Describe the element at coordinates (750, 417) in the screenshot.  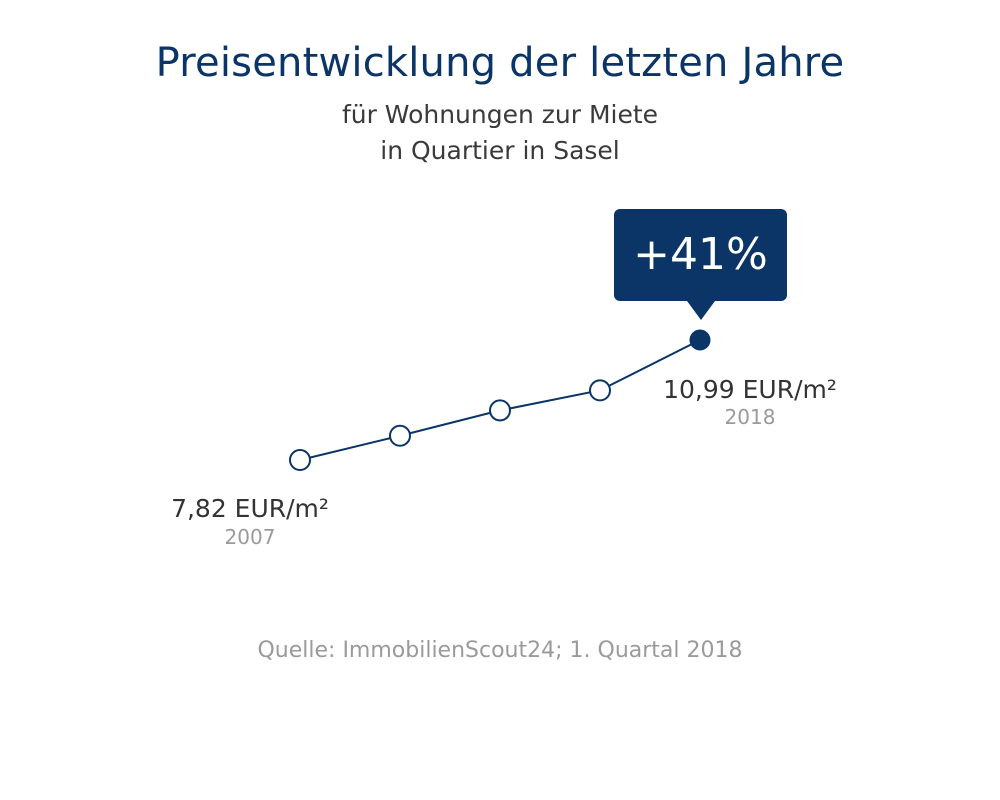
I see `end-year-label: 2018` at that location.